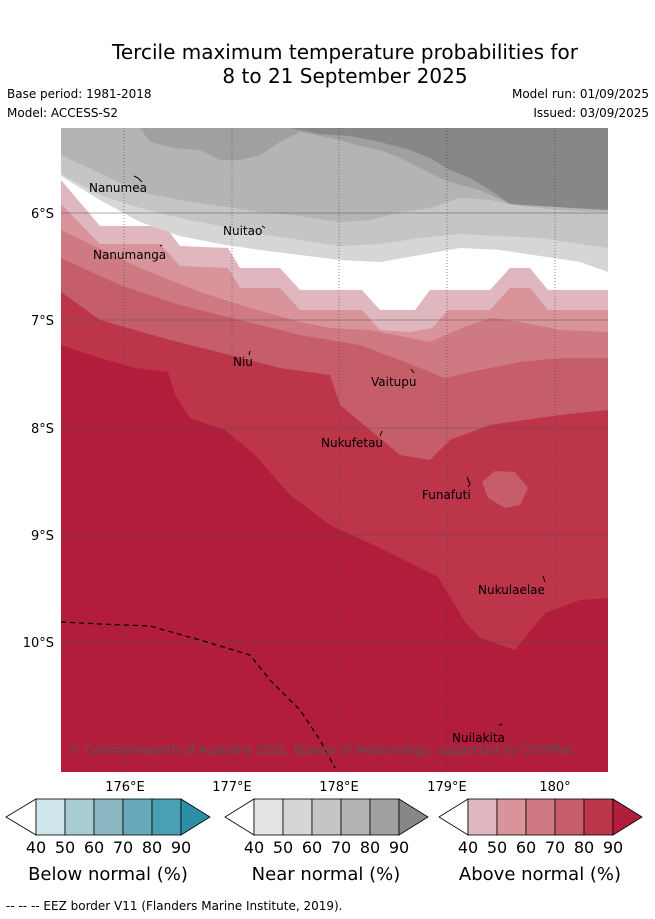 Image resolution: width=655 pixels, height=919 pixels. I want to click on above-tick-70: 70, so click(555, 847).